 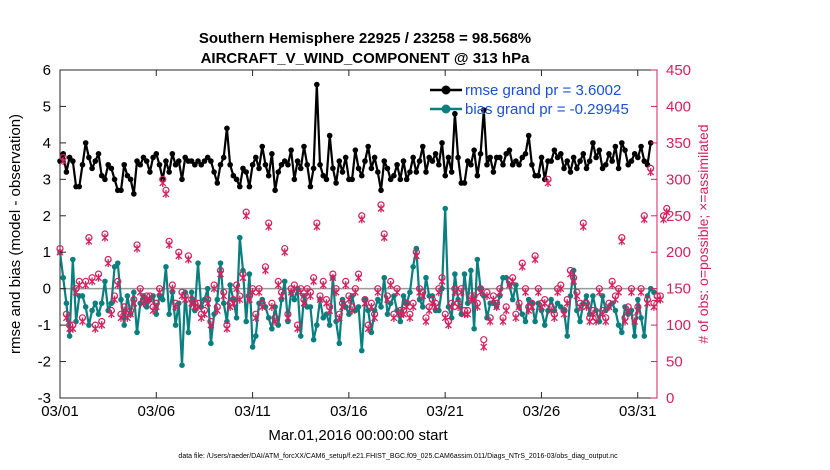 I want to click on y-tick-label: -2, so click(x=44, y=362).